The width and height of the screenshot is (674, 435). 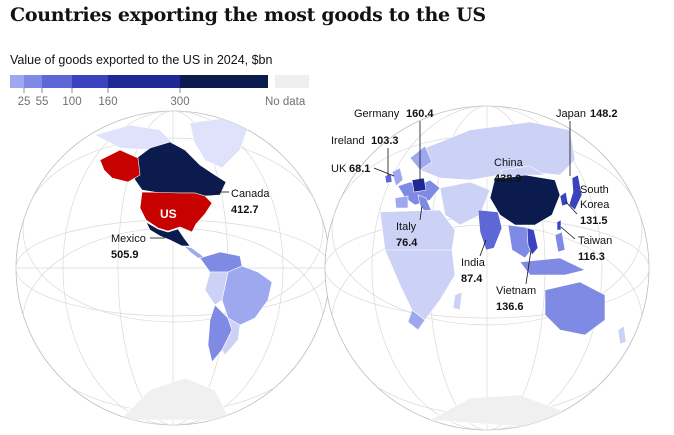 I want to click on uk-leader-line, so click(x=384, y=172).